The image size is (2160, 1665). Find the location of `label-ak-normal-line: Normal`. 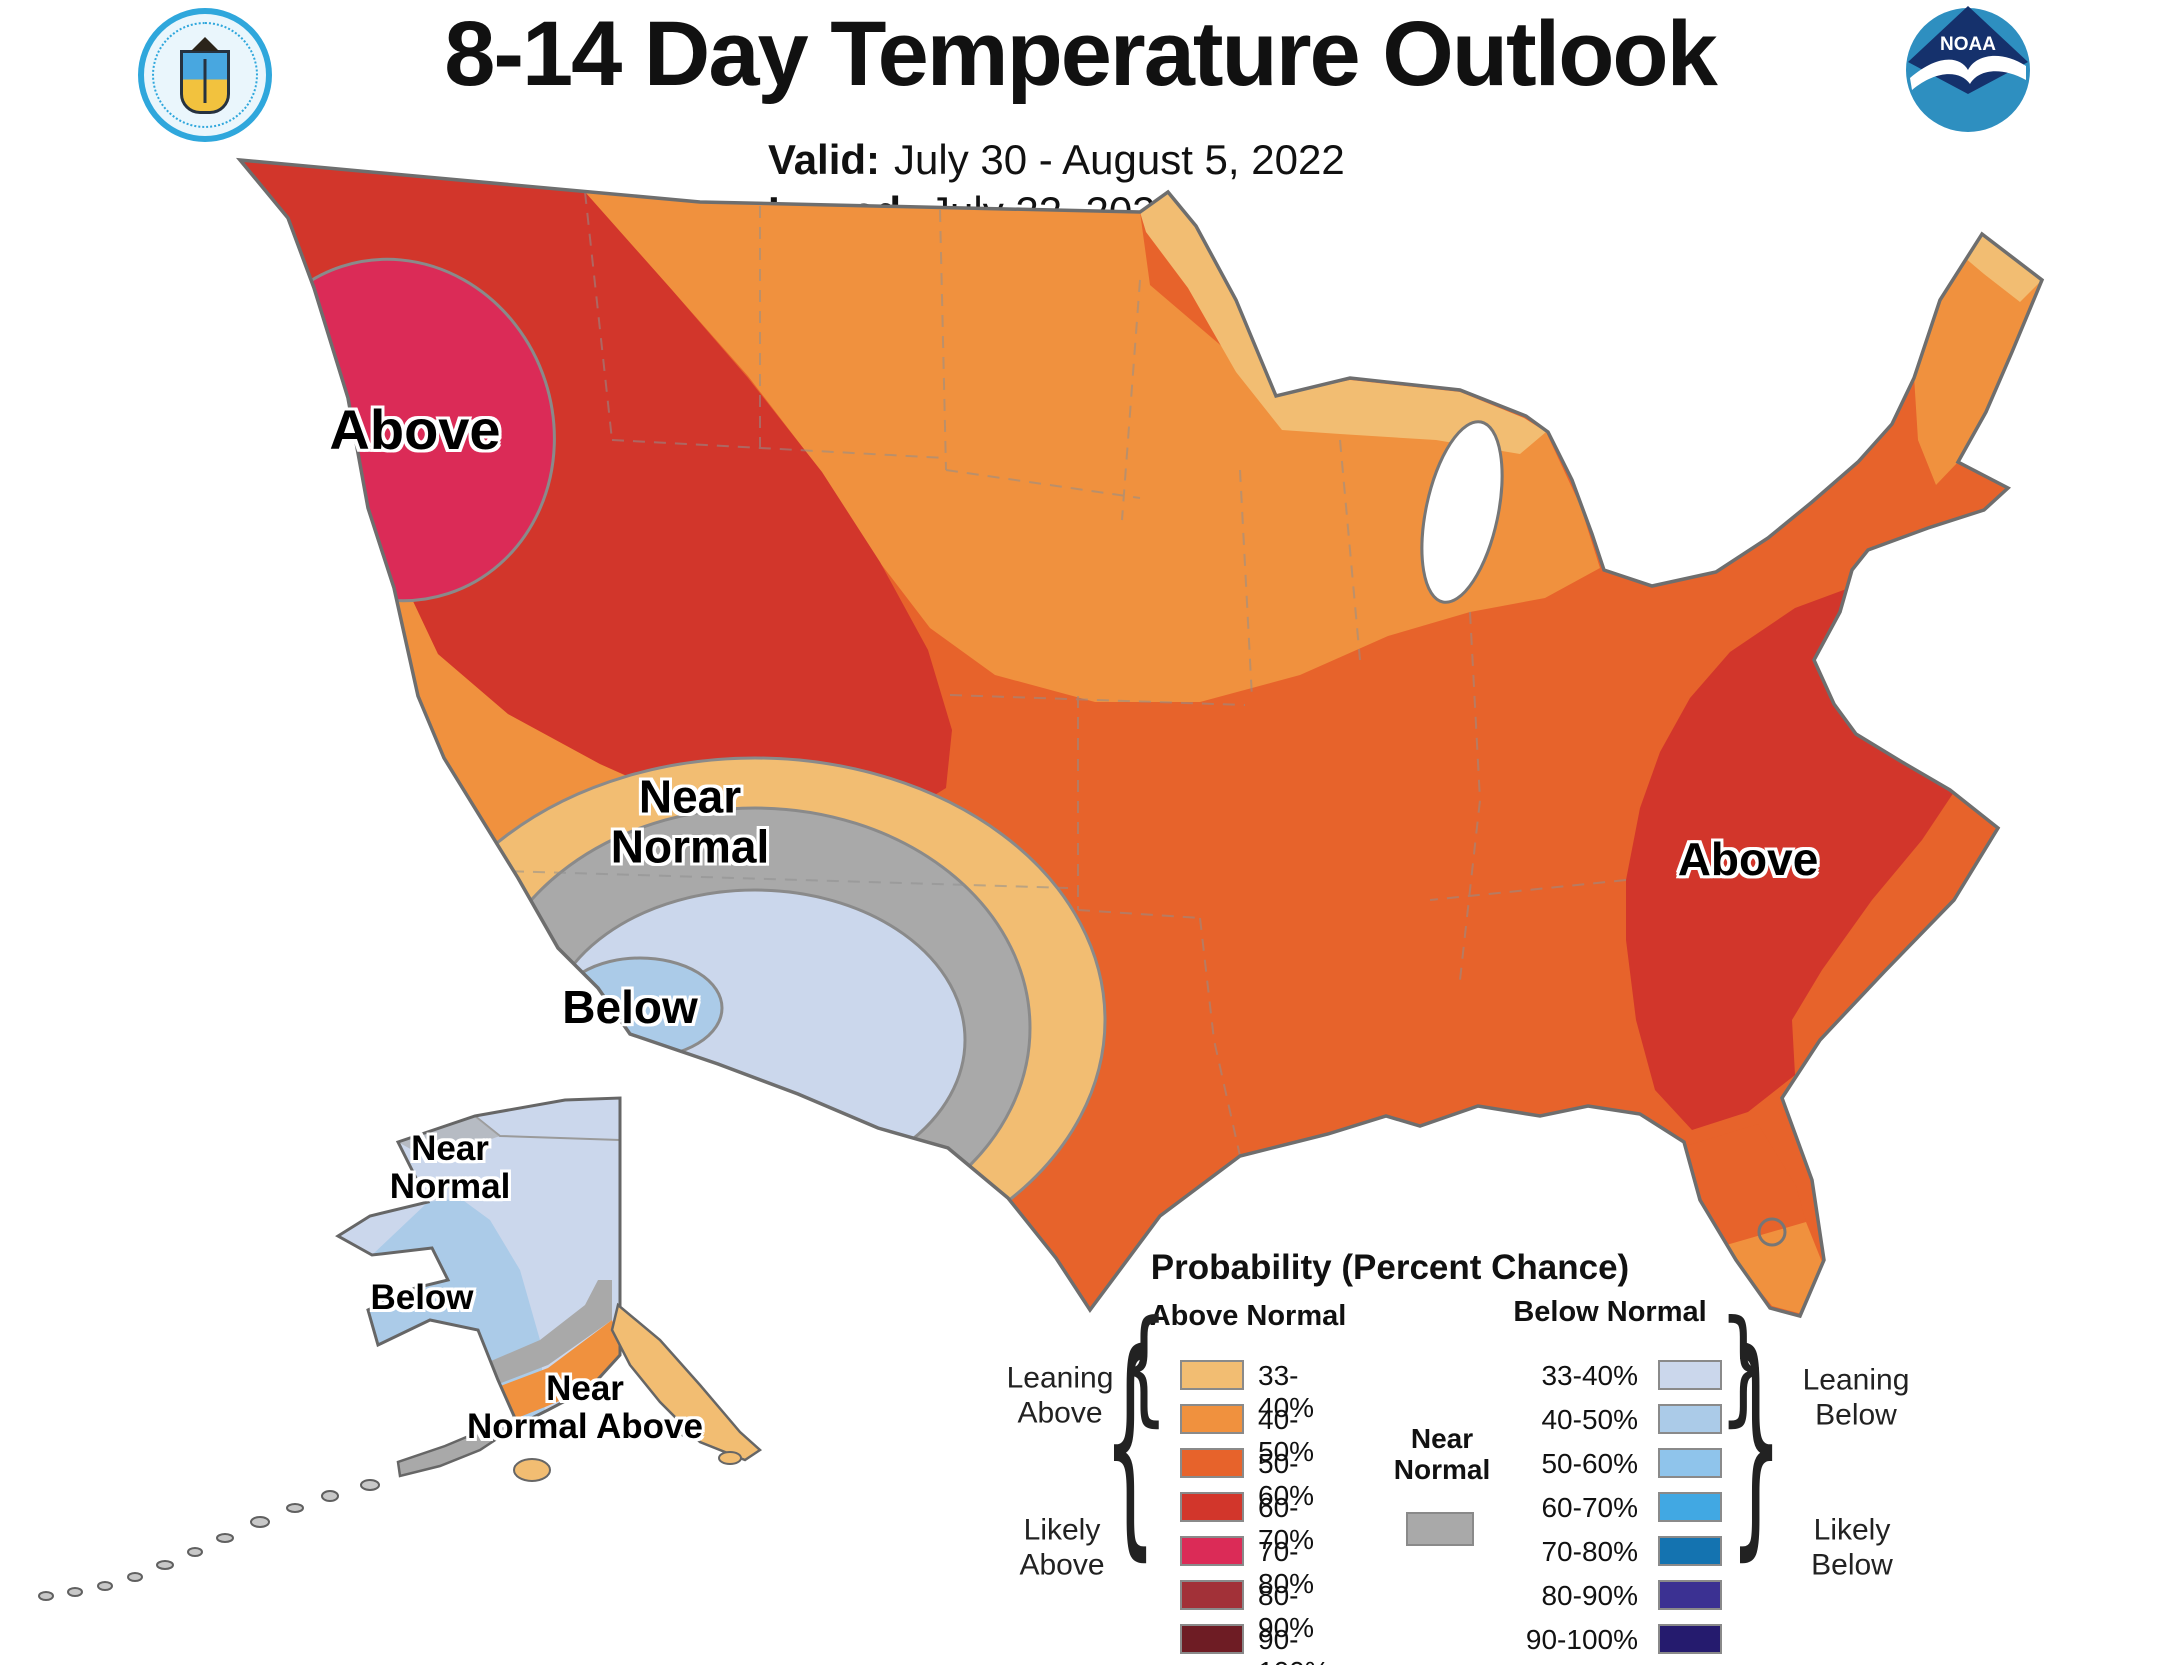

label-ak-normal-line: Normal is located at coordinates (450, 1186).